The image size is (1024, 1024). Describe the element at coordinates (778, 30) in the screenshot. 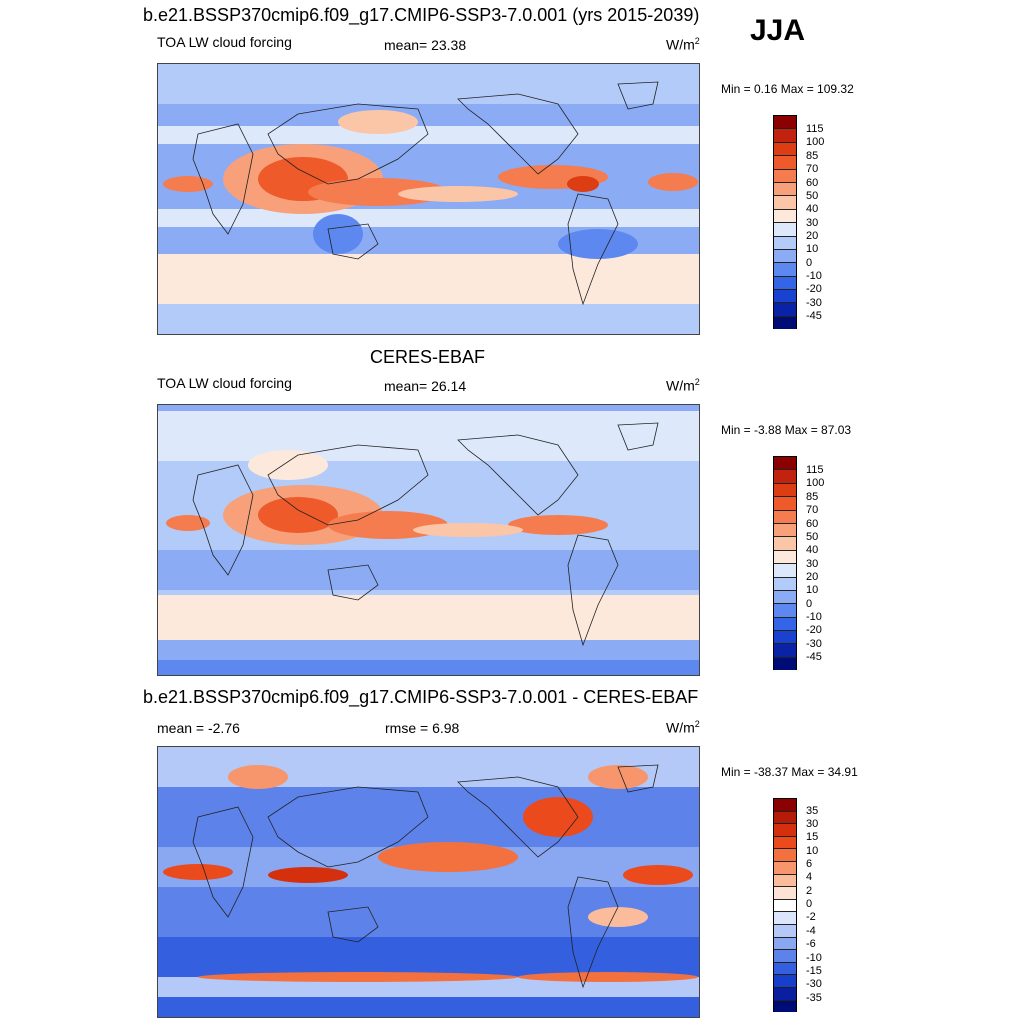

I see `season-label: JJA` at that location.